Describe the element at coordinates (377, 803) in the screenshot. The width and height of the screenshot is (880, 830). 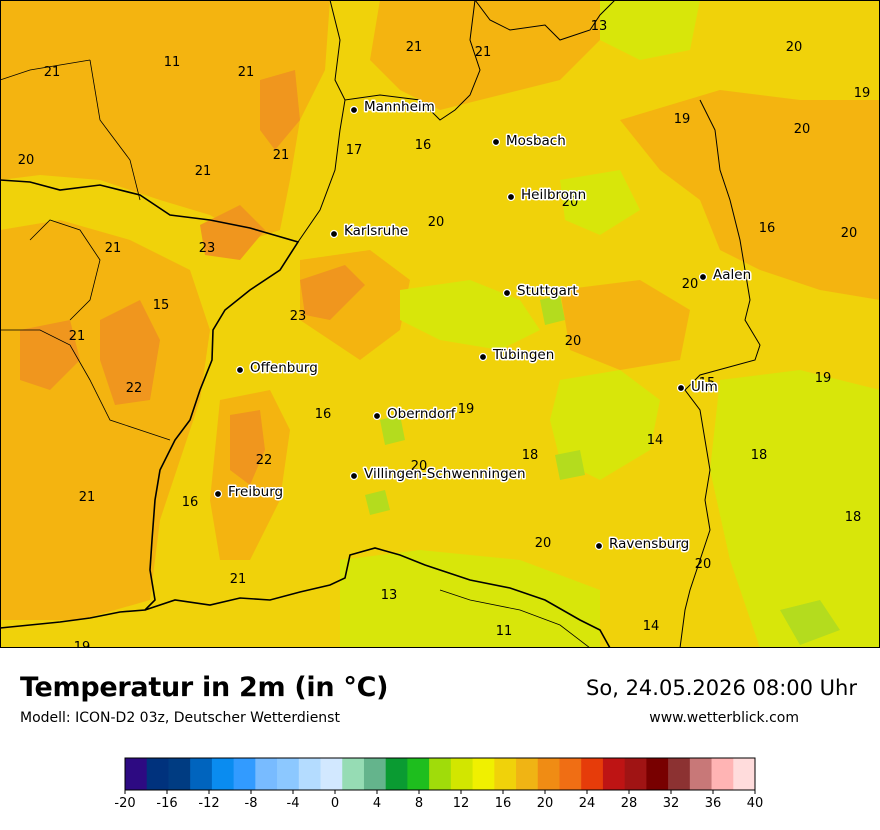
I see `legend-tick-label: 4` at that location.